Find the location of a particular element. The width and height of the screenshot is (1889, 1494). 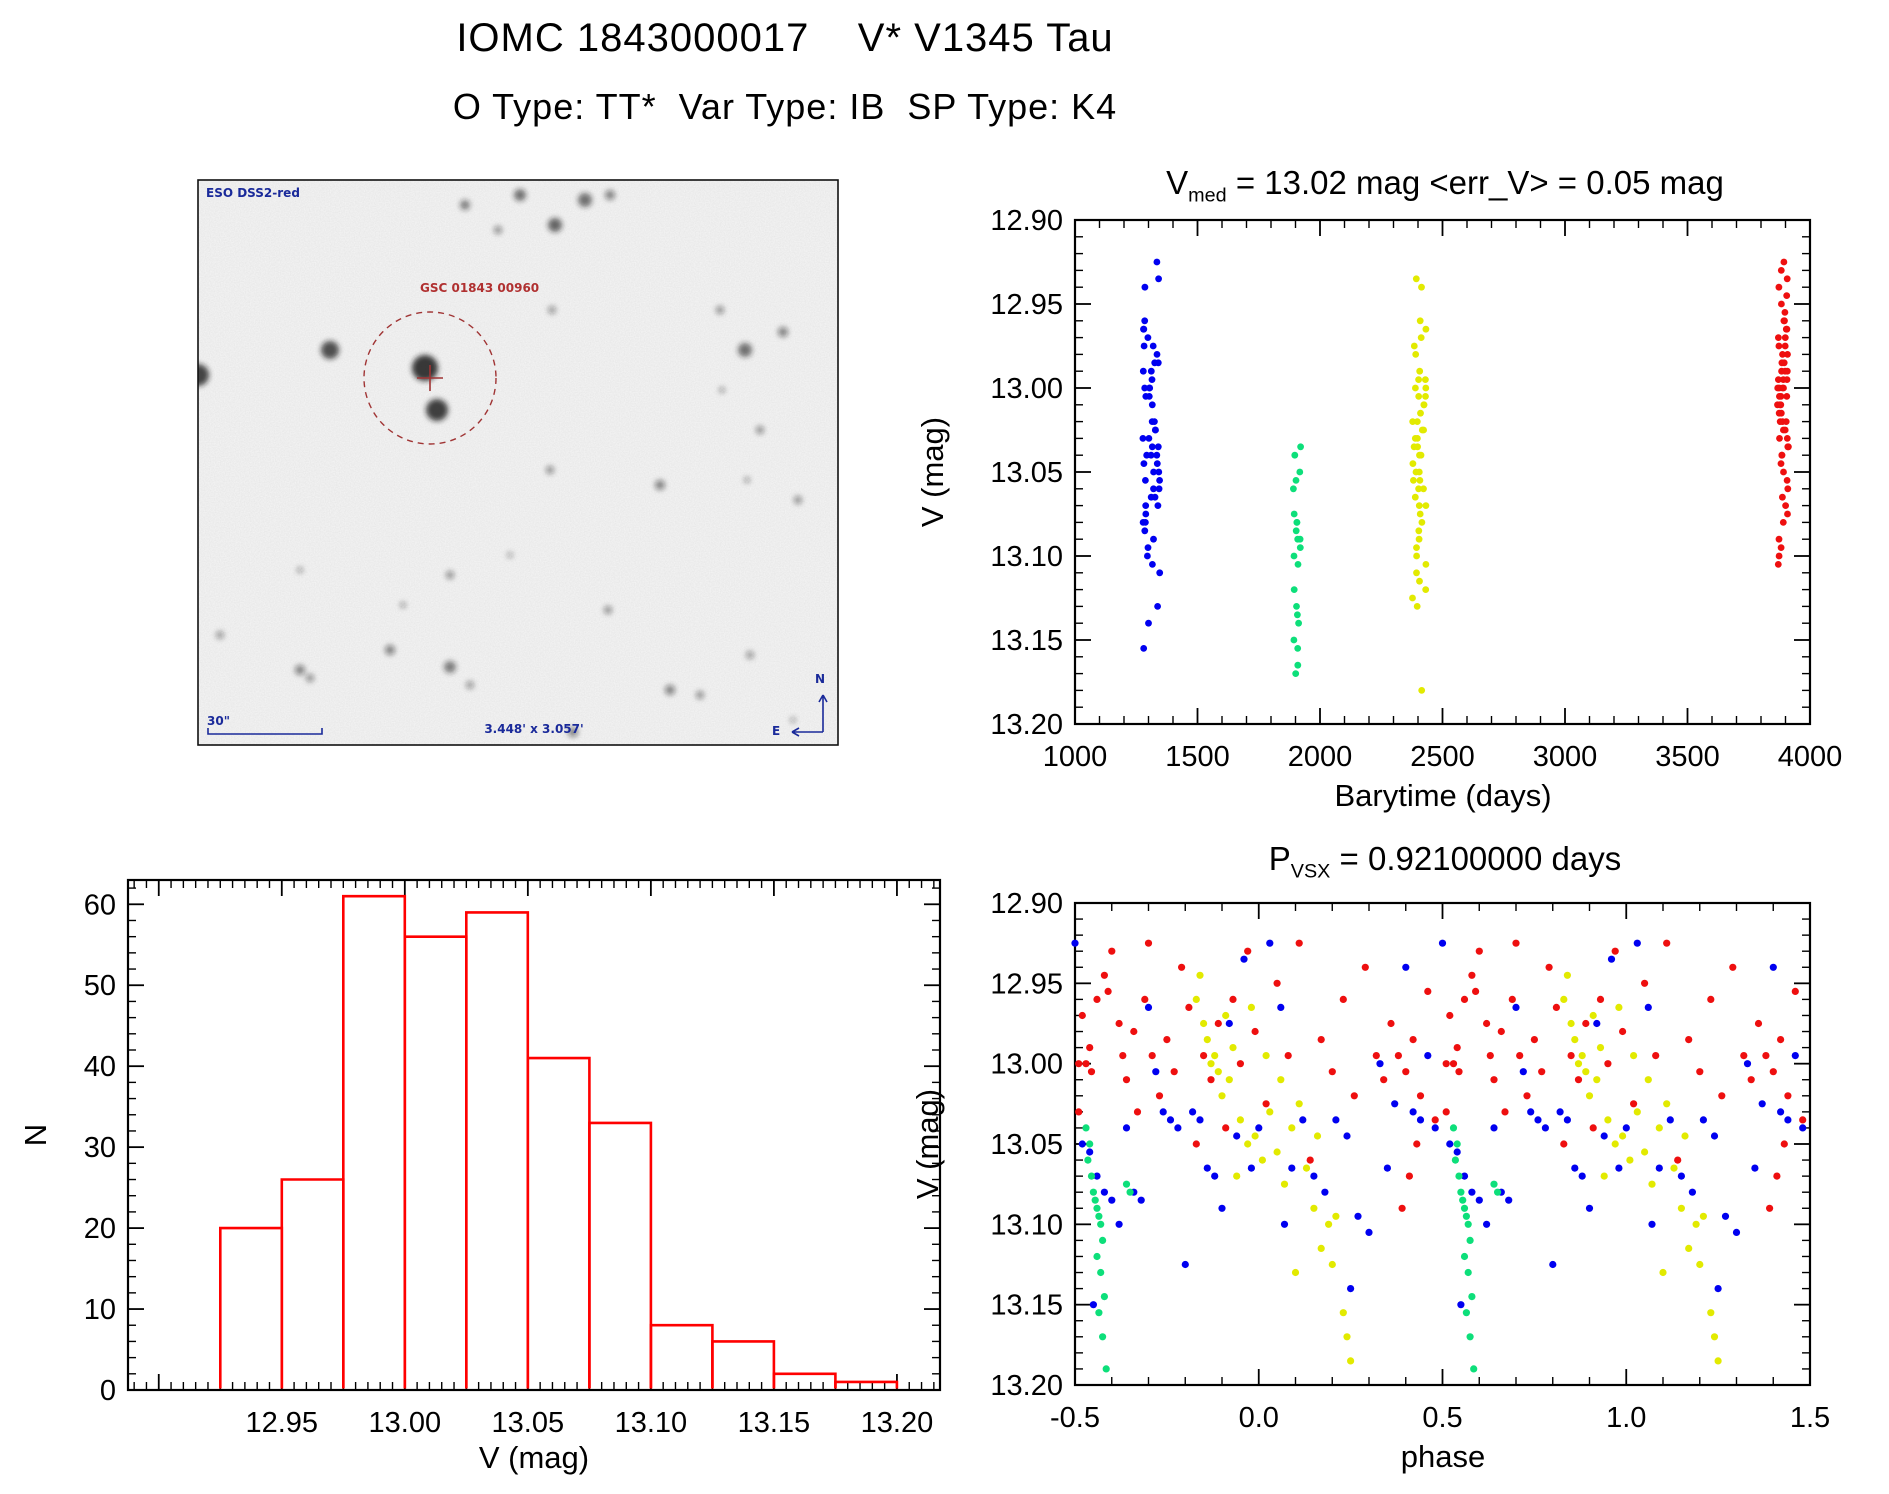

phase-ylabel: V (mag) is located at coordinates (927, 1144).